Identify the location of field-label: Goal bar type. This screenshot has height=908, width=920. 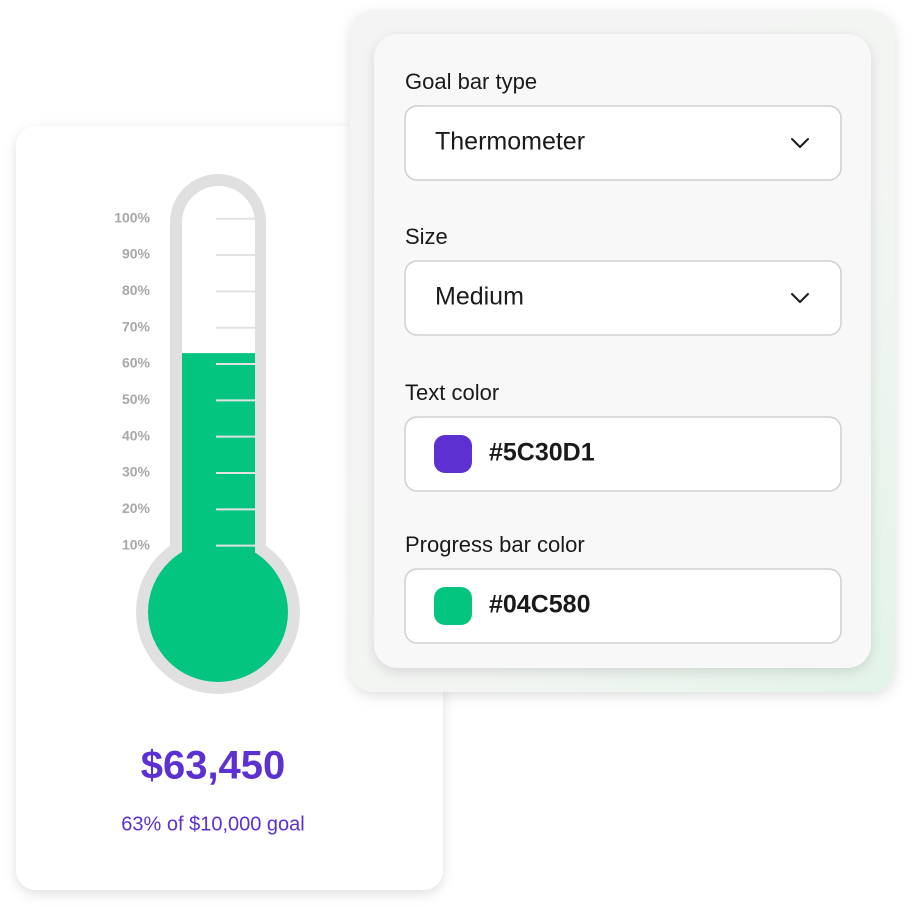
(471, 81).